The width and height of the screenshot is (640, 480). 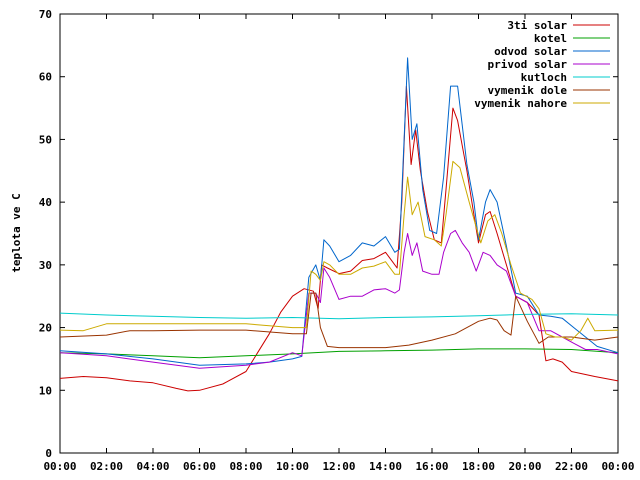 What do you see at coordinates (524, 466) in the screenshot?
I see `x-tick-label: 20:00` at bounding box center [524, 466].